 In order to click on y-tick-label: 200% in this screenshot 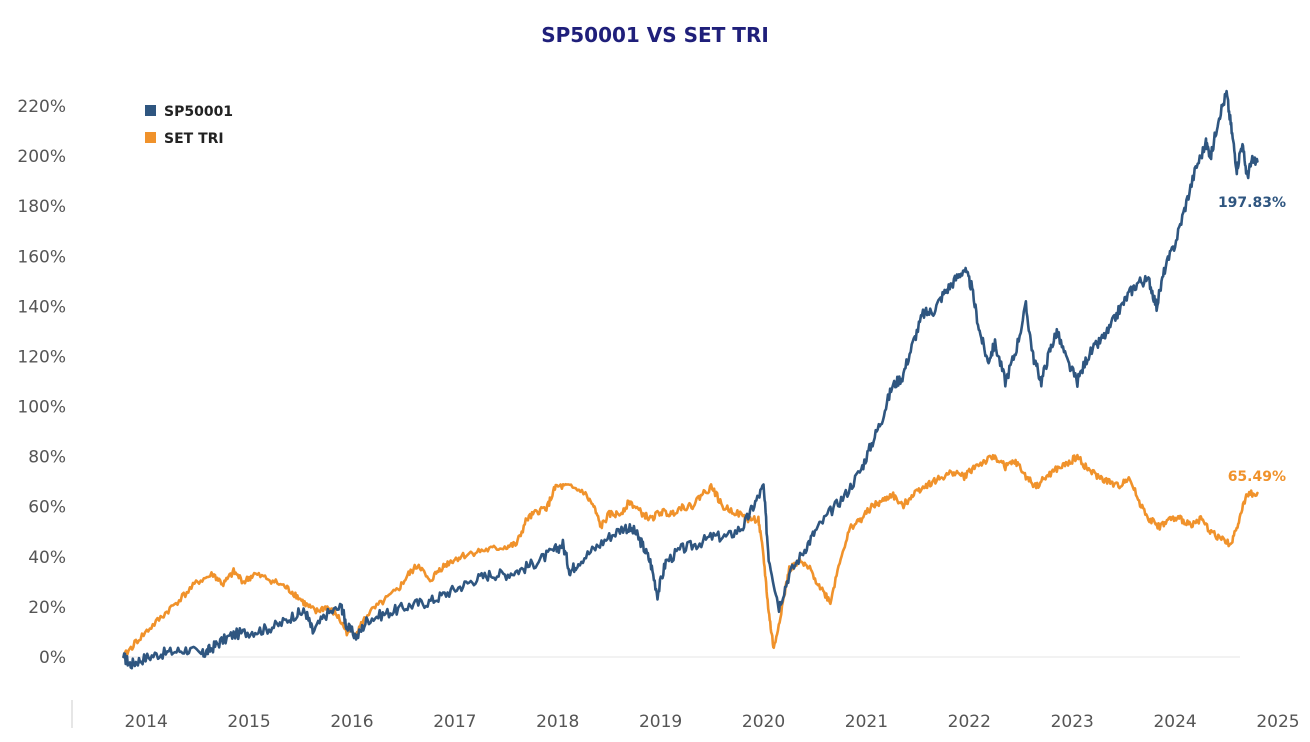, I will do `click(41, 157)`.